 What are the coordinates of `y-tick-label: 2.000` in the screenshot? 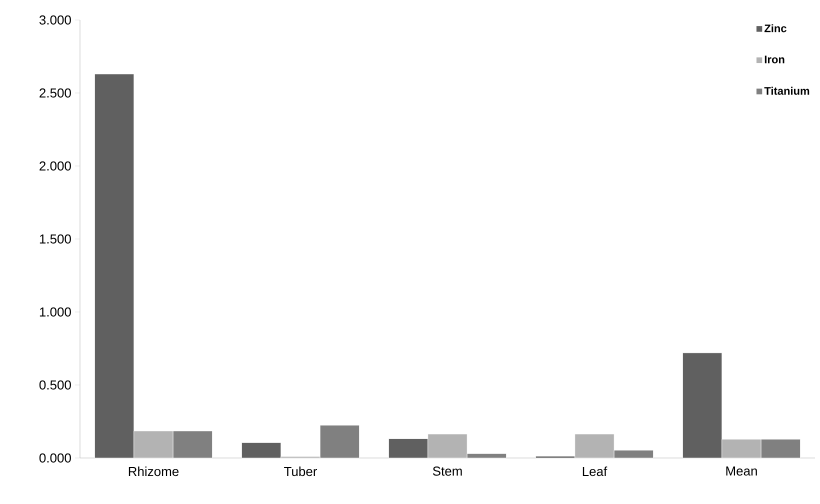 It's located at (55, 166).